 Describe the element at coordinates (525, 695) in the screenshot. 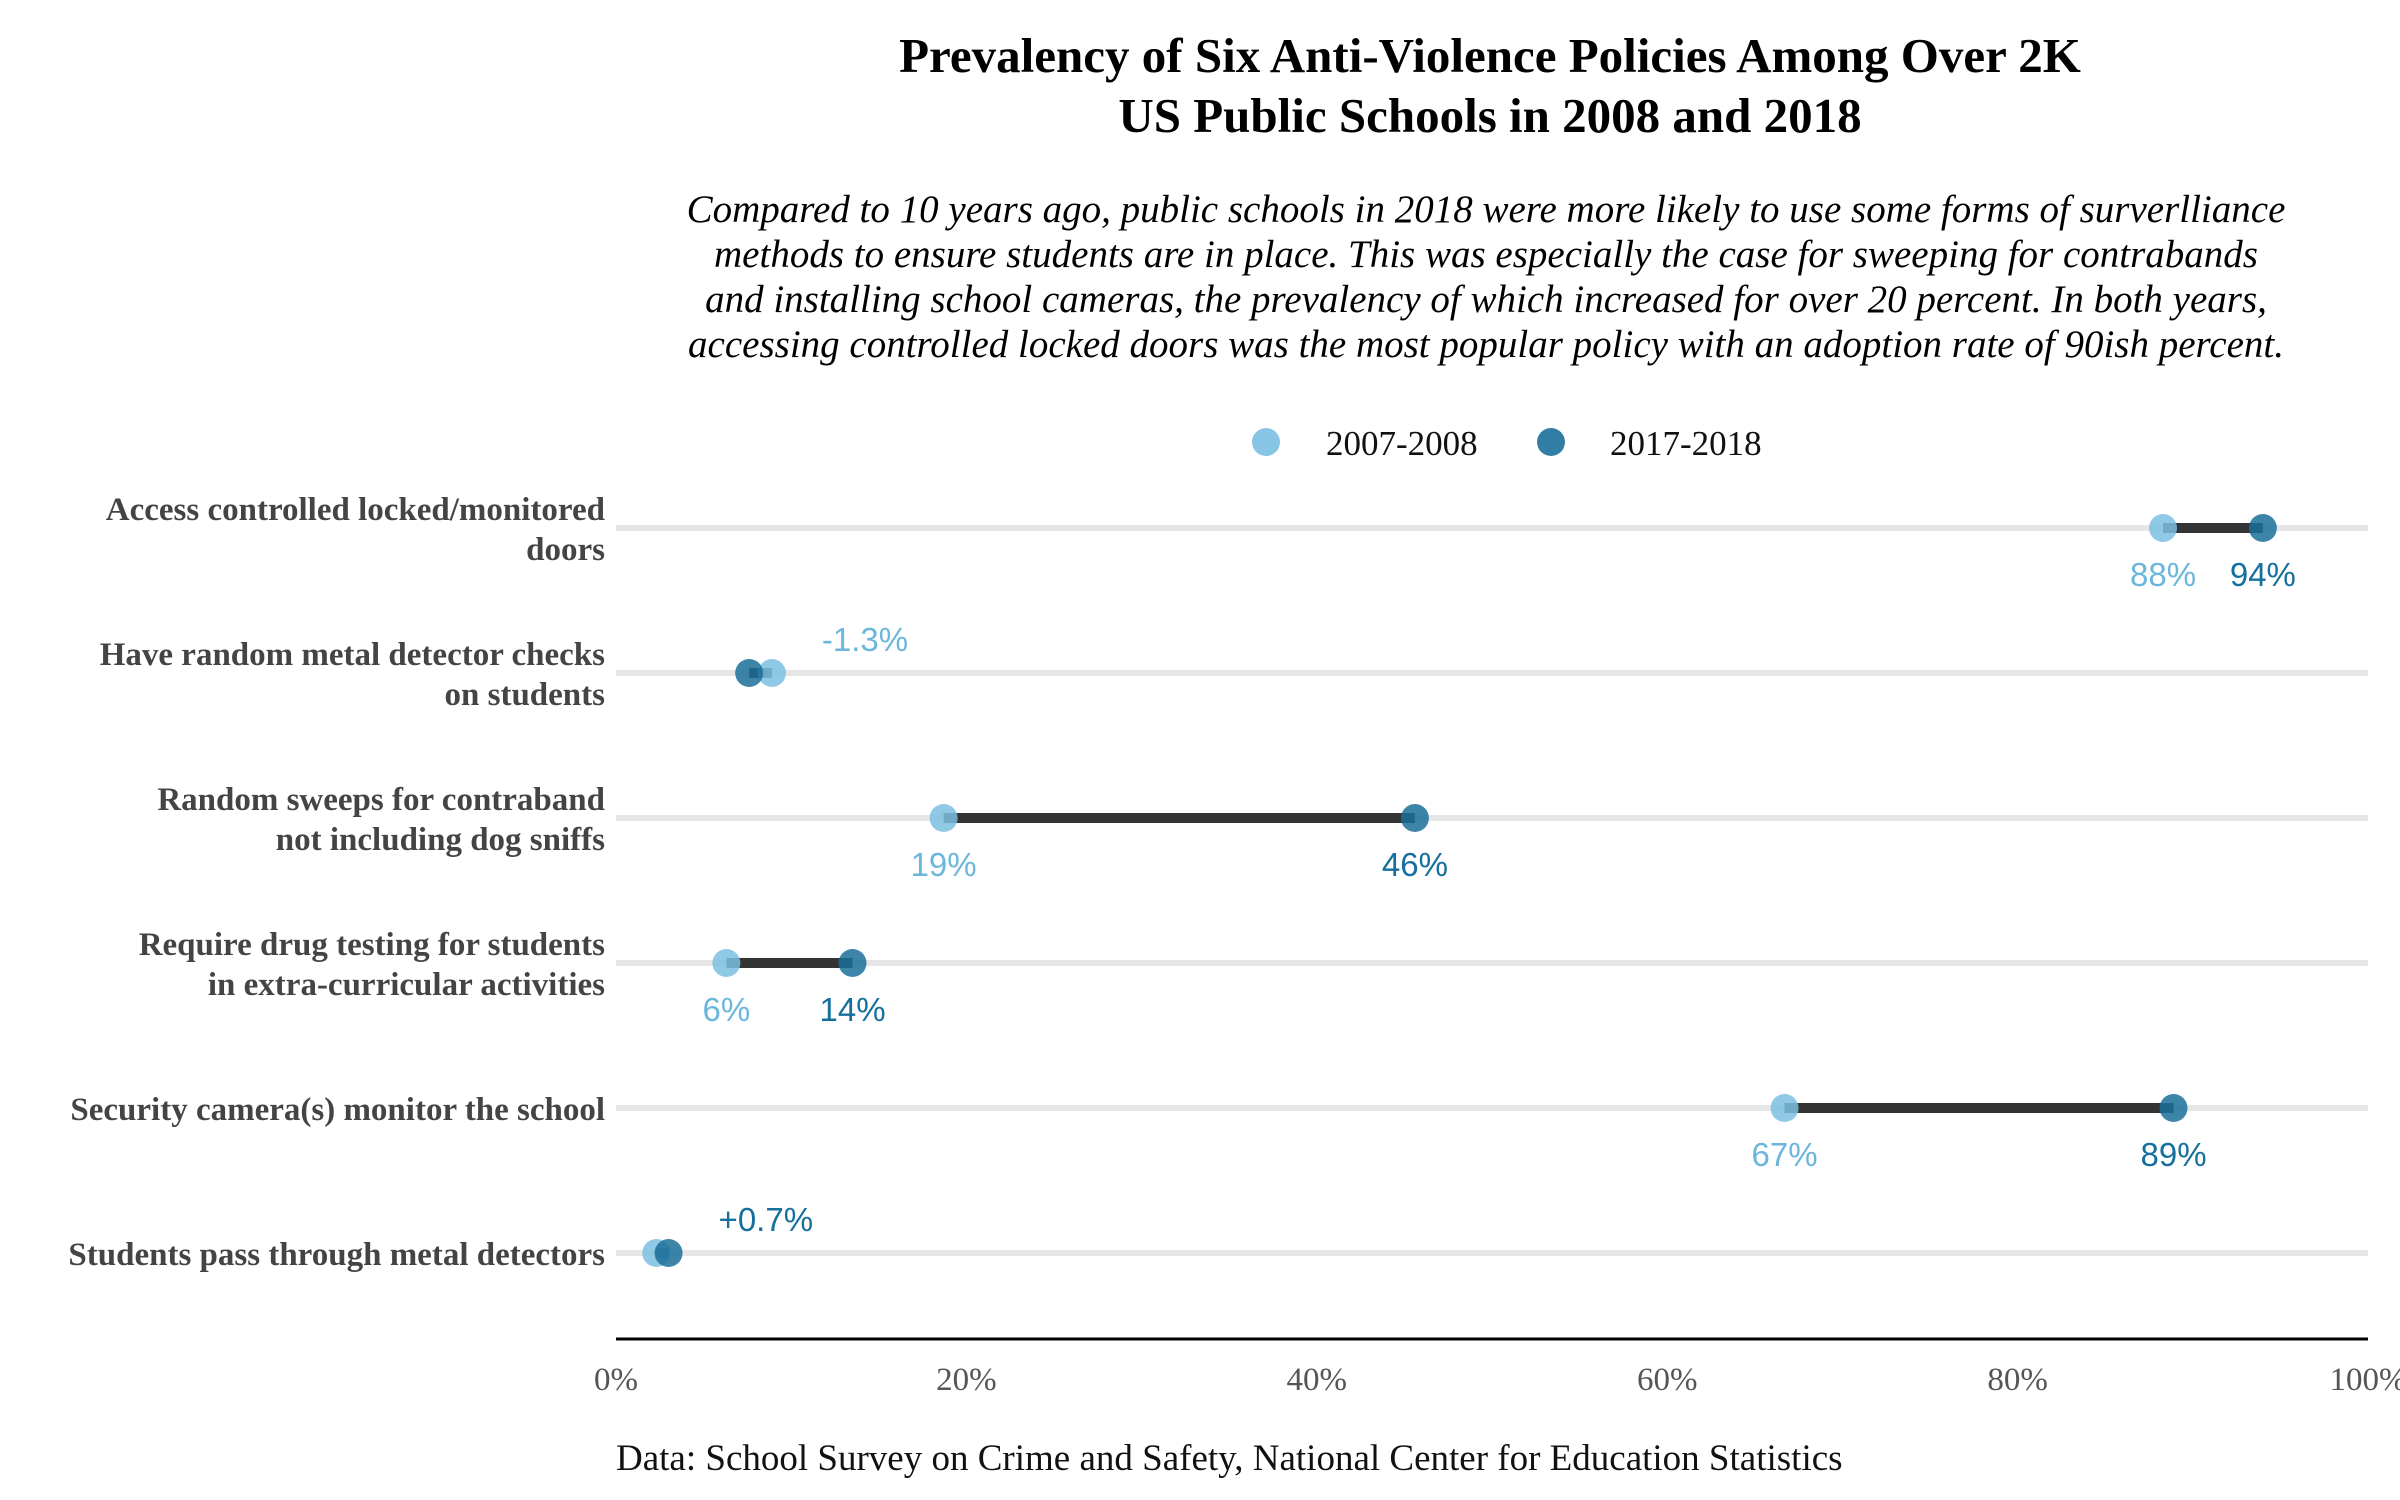

I see `category-label-line: on students` at that location.